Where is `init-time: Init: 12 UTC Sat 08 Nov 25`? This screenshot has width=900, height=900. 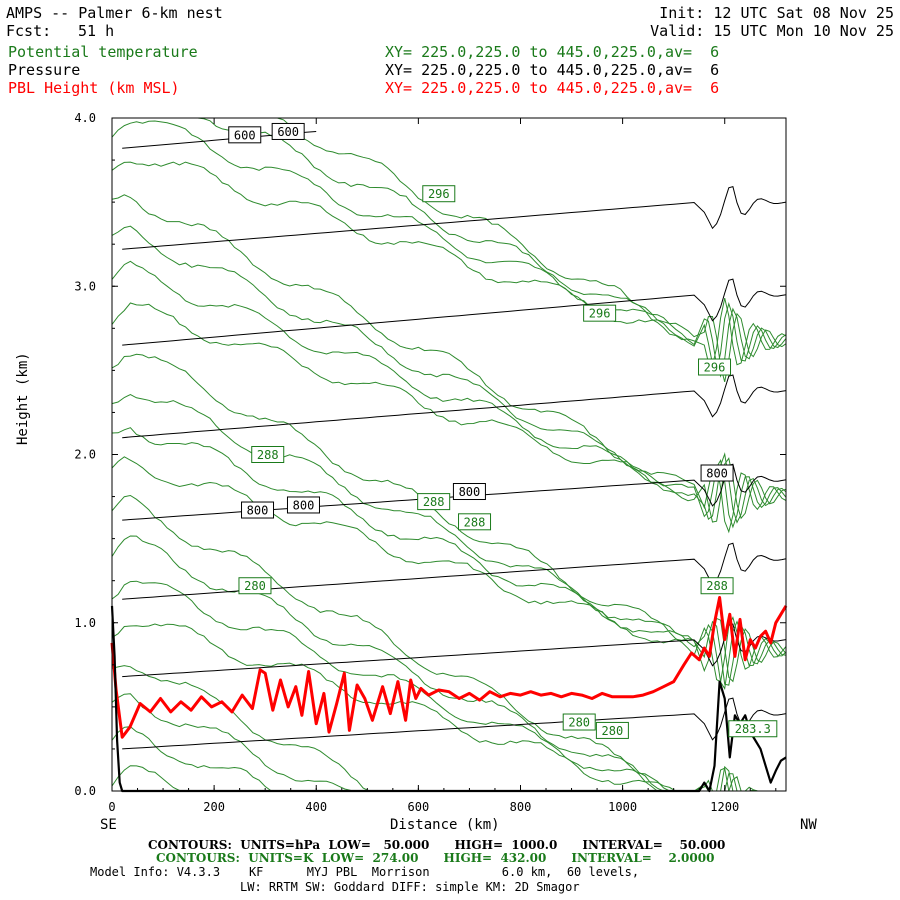
init-time: Init: 12 UTC Sat 08 Nov 25 is located at coordinates (776, 13).